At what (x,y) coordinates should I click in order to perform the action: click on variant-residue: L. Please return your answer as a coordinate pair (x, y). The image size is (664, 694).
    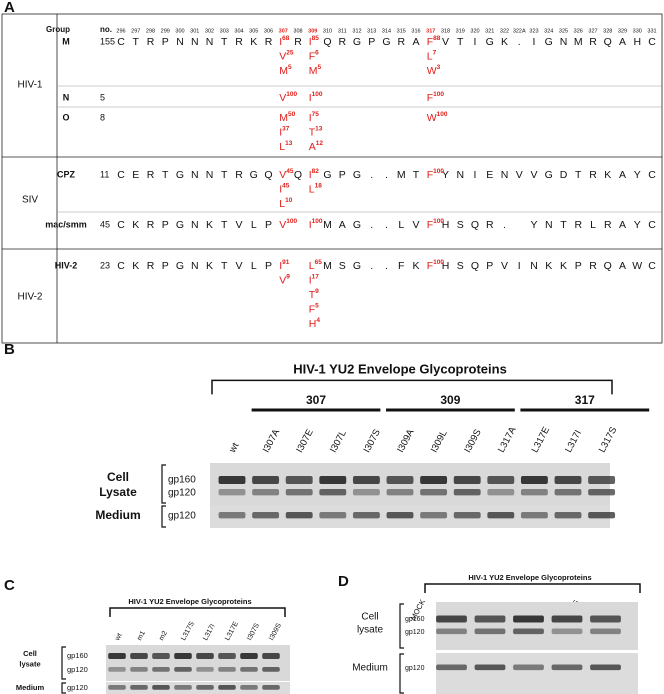
    Looking at the image, I should click on (312, 189).